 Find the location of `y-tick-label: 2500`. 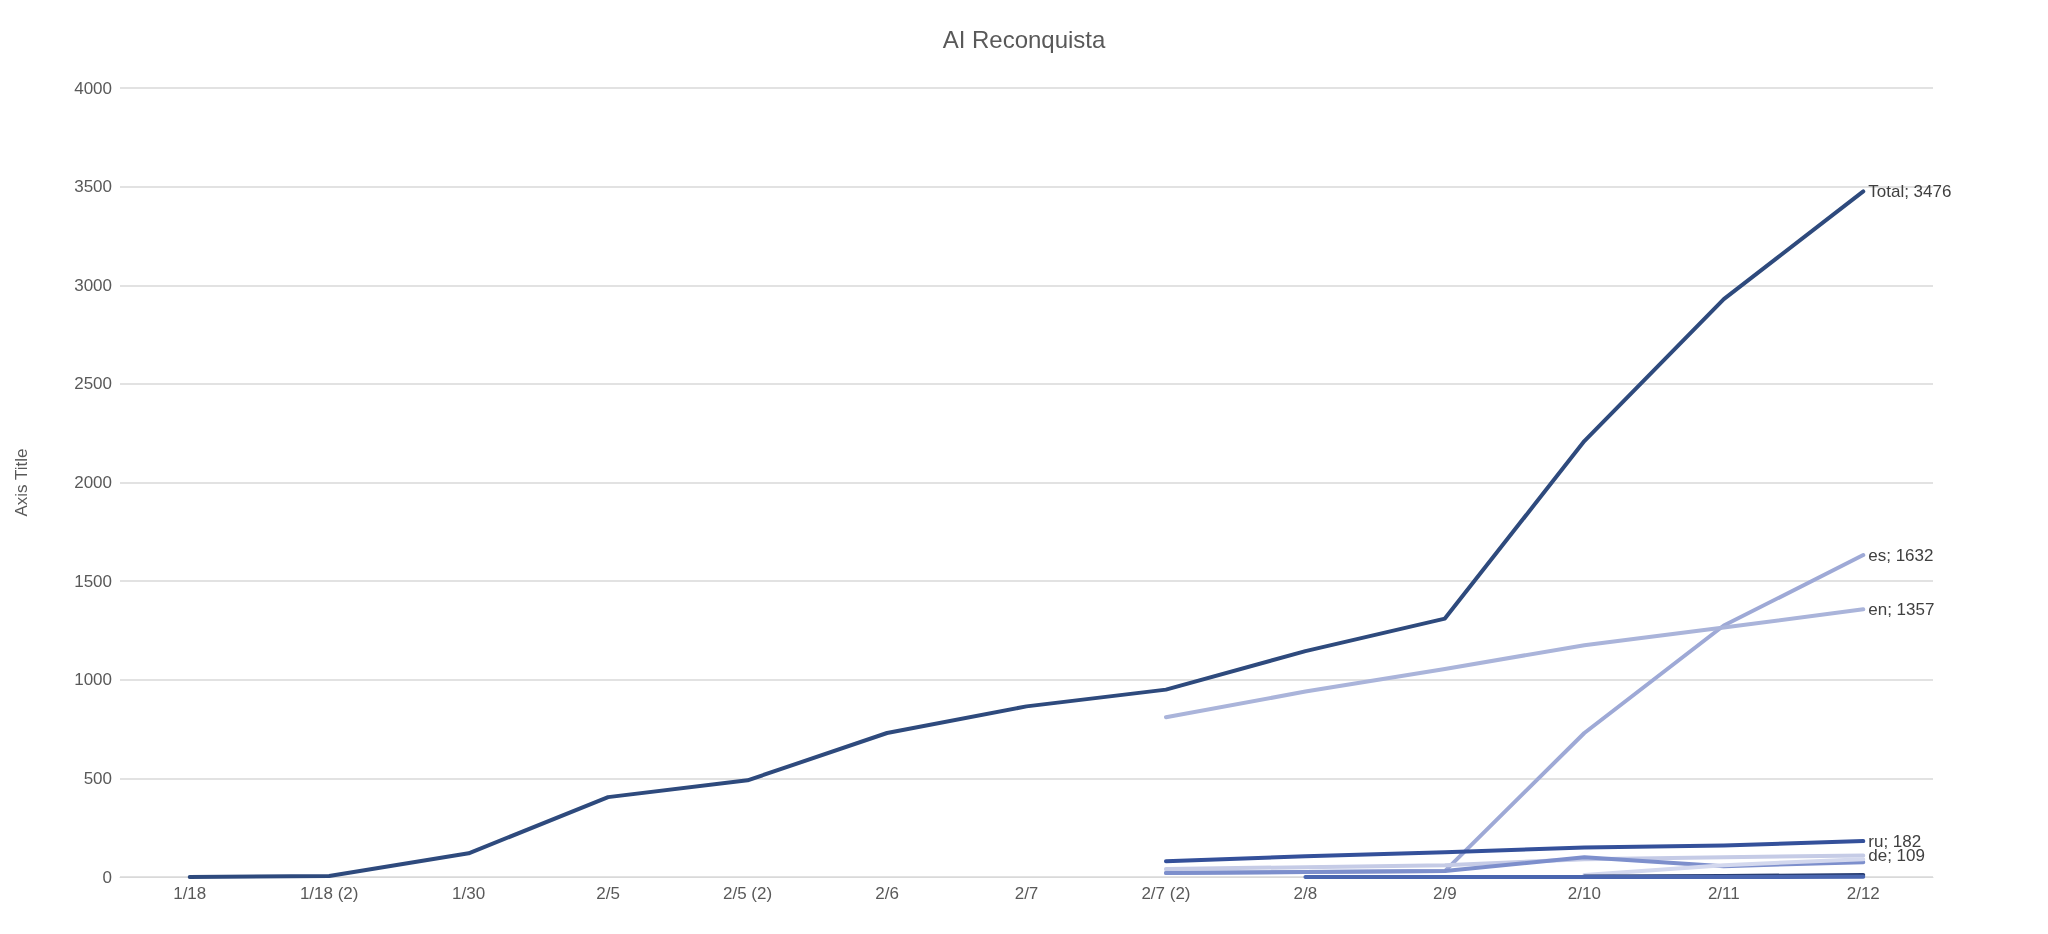

y-tick-label: 2500 is located at coordinates (93, 384).